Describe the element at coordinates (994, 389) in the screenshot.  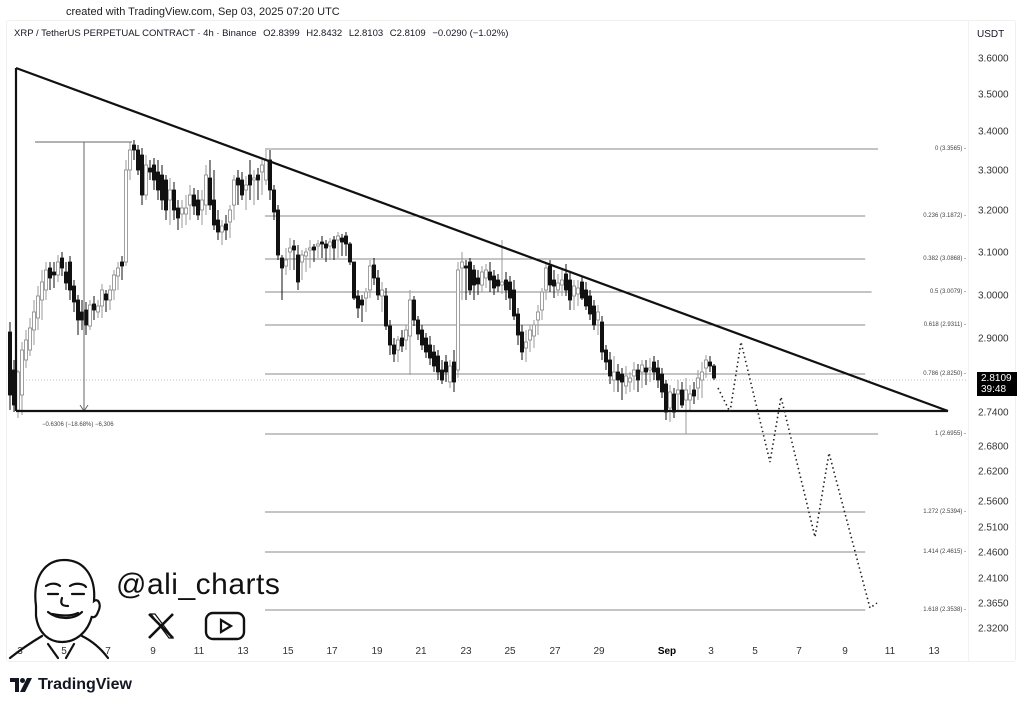
I see `bar-countdown: 39:48` at that location.